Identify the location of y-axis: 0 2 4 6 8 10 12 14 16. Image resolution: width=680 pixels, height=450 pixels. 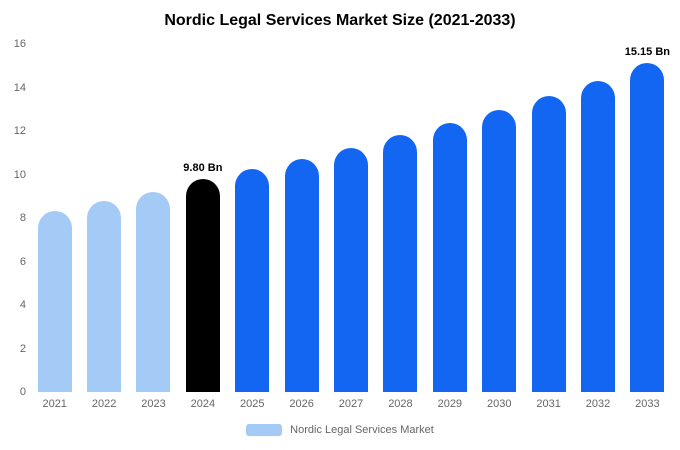
(17, 218).